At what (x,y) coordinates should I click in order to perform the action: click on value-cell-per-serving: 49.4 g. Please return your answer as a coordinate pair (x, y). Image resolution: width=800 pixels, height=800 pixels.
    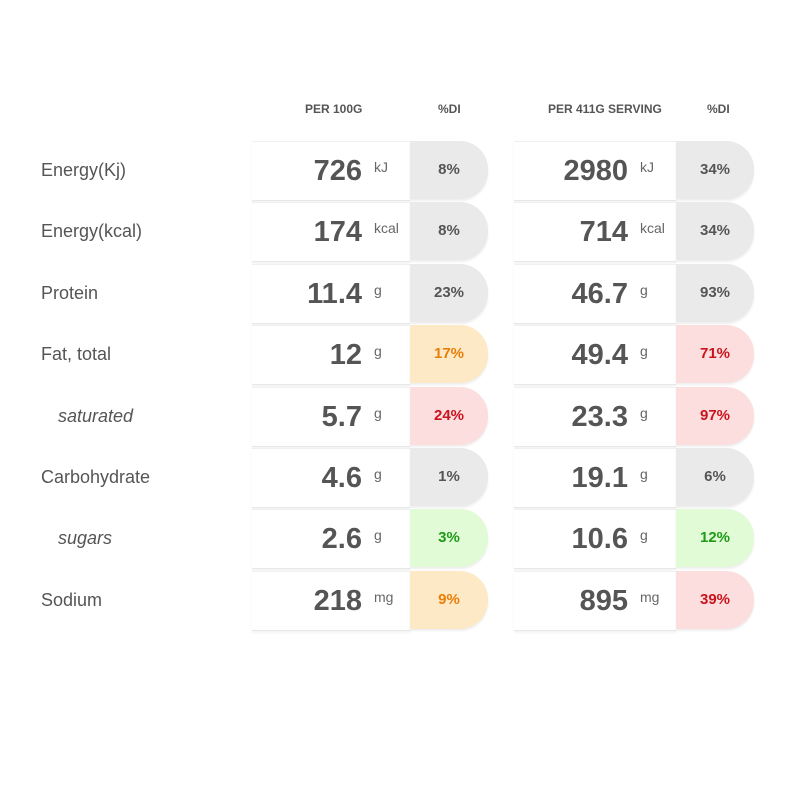
    Looking at the image, I should click on (595, 355).